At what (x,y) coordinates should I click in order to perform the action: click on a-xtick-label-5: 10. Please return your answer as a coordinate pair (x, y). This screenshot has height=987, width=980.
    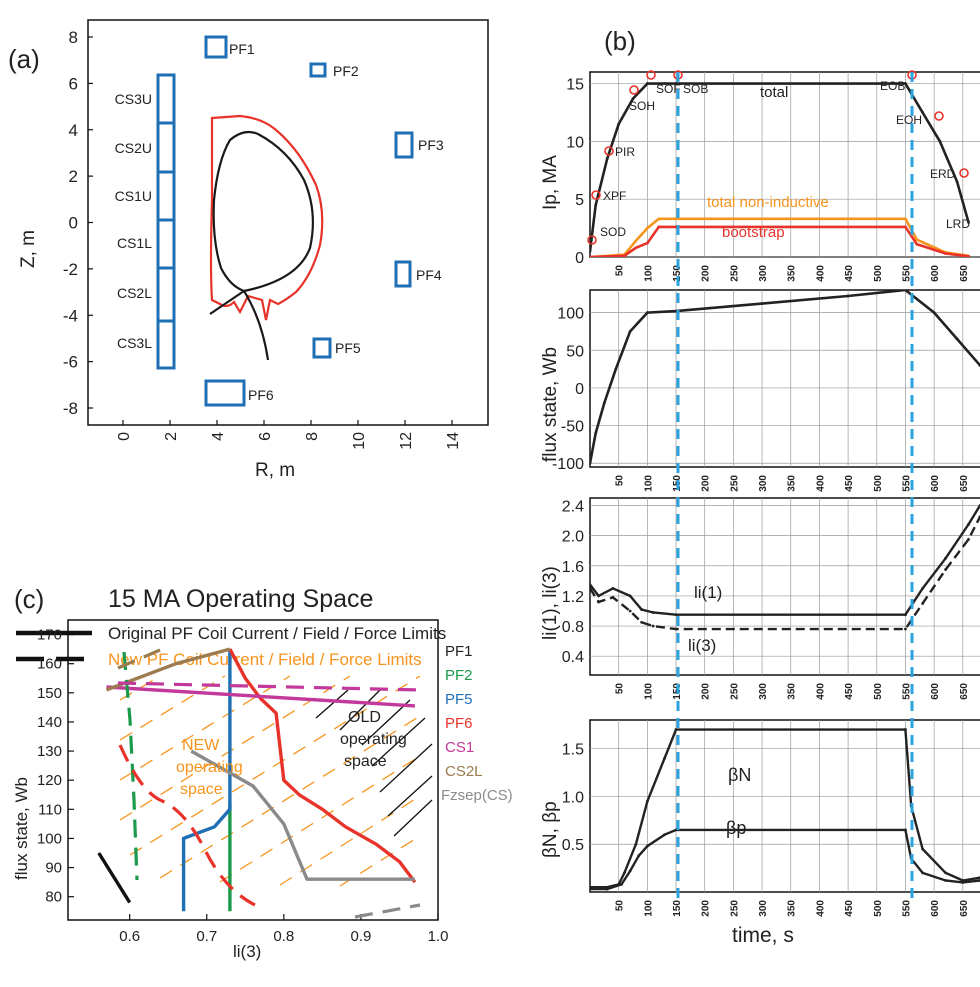
    Looking at the image, I should click on (359, 441).